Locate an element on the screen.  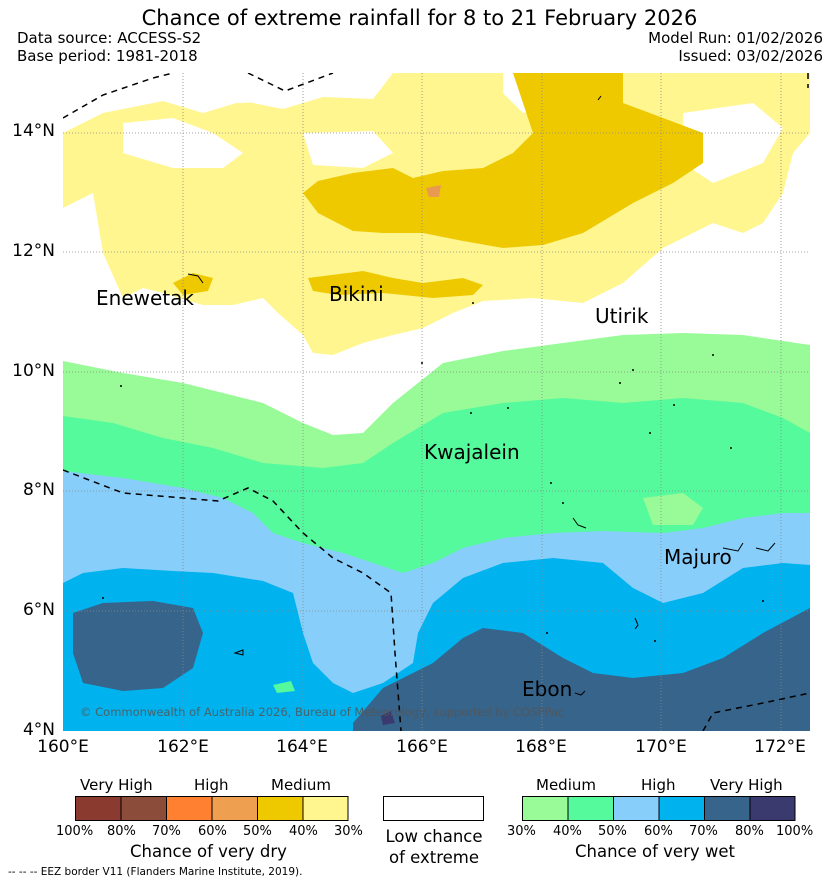
place-enewetak: Enewetak is located at coordinates (145, 298).